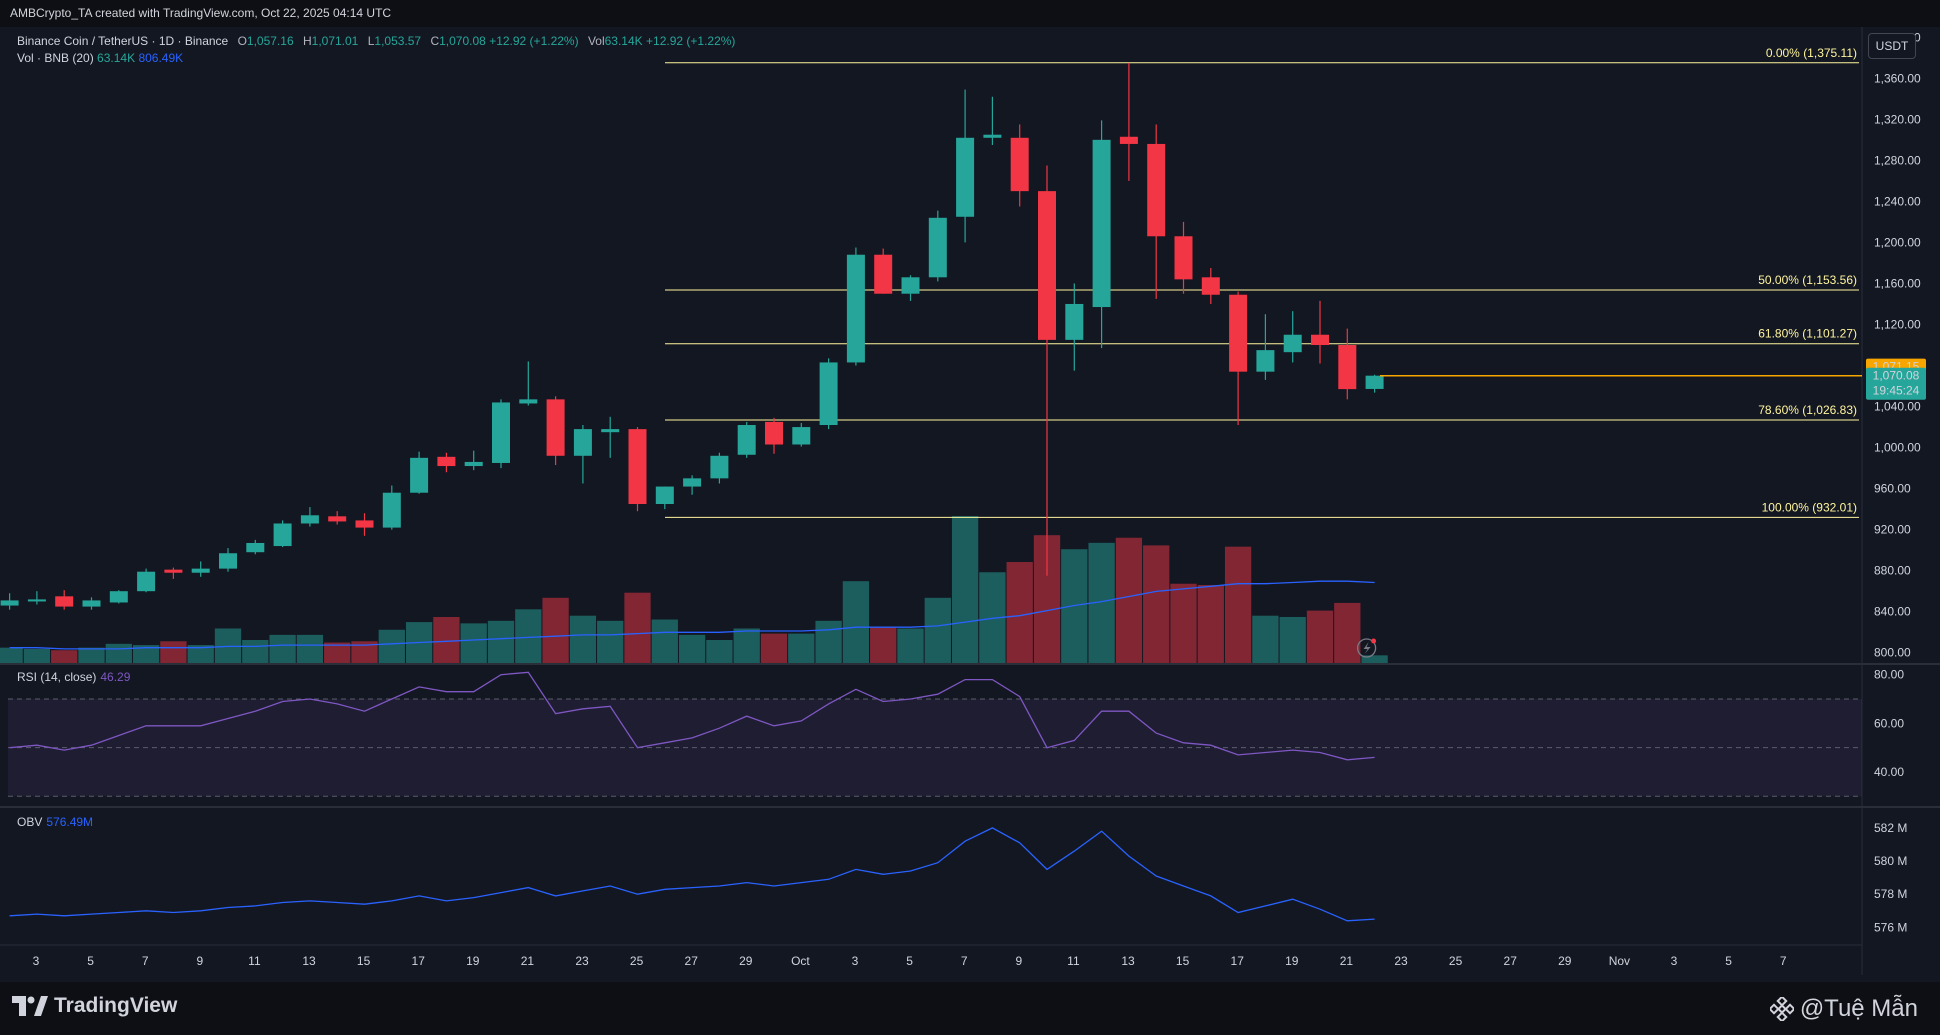 This screenshot has width=1940, height=1035. What do you see at coordinates (1366, 648) in the screenshot?
I see `lightning-icon` at bounding box center [1366, 648].